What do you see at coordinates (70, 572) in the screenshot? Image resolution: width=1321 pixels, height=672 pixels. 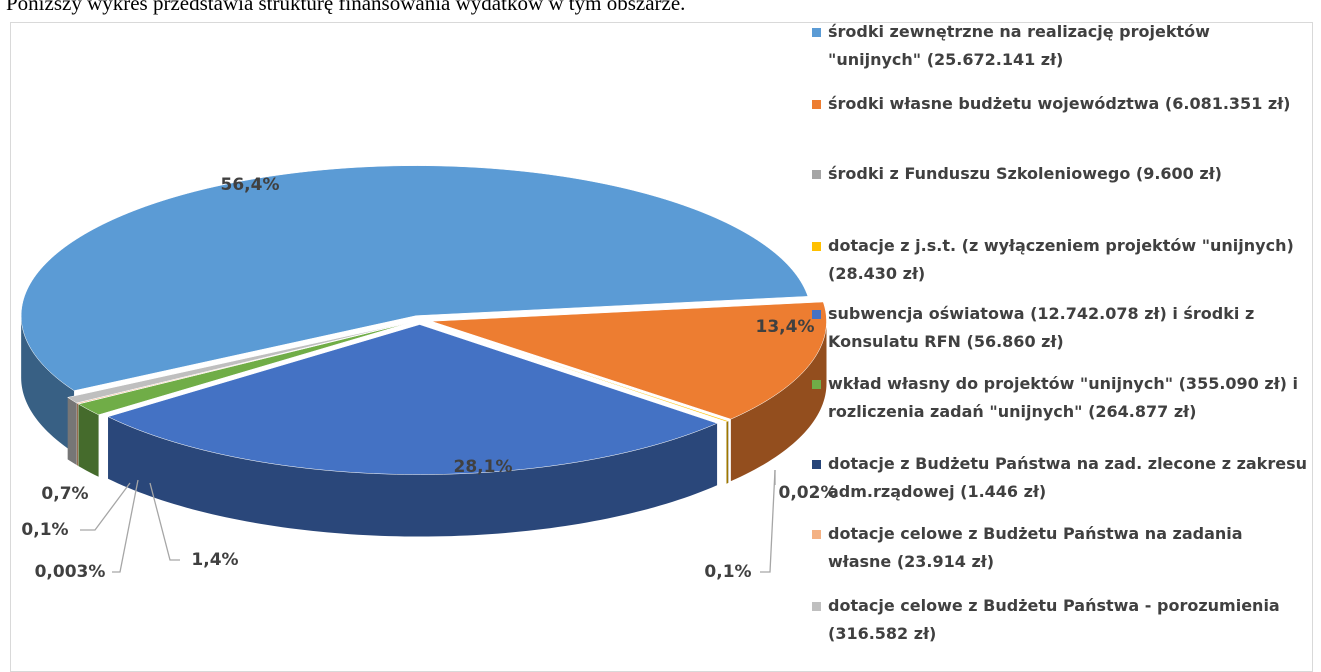 I see `data-label: 0,003%` at bounding box center [70, 572].